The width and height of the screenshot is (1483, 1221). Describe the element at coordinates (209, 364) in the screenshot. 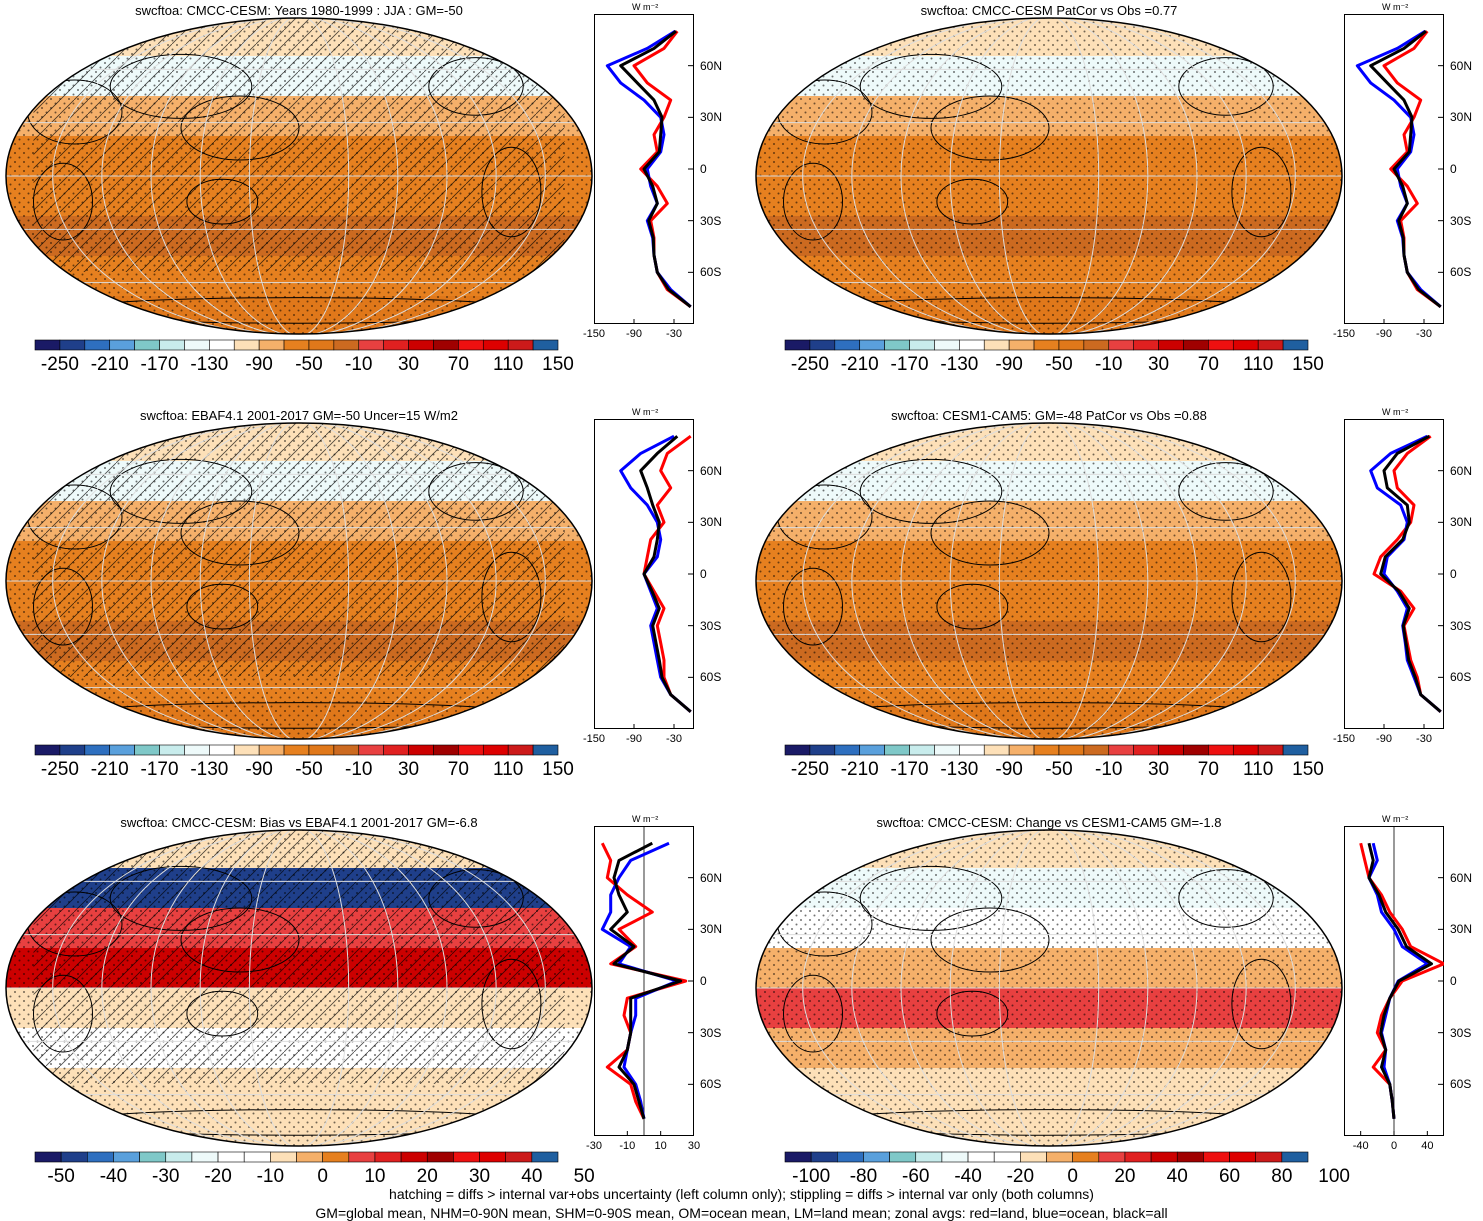

I see `colorbar-label: -130` at that location.